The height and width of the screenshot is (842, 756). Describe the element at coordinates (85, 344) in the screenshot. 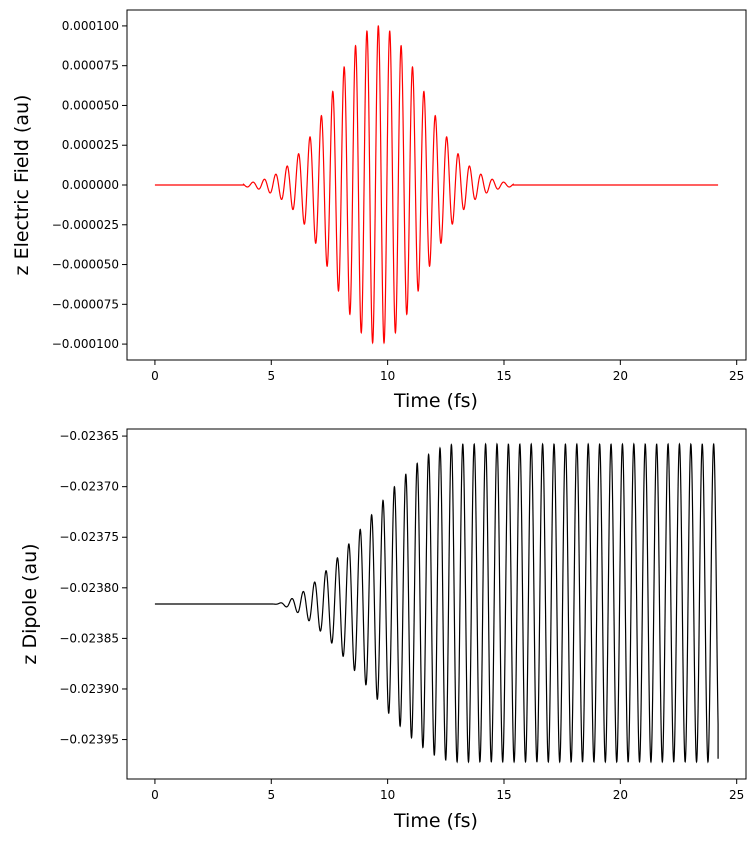

I see `y-tick-label: −0.000100` at that location.